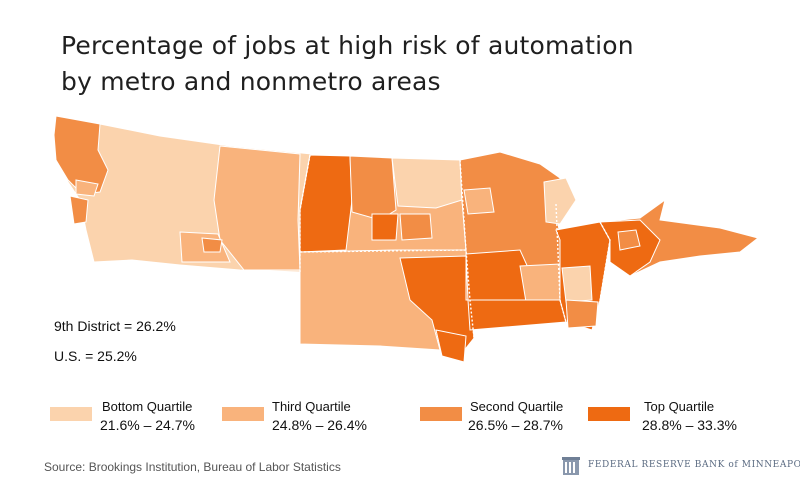 This screenshot has width=800, height=498. What do you see at coordinates (115, 326) in the screenshot?
I see `district-average: 9th District = 26.2%` at bounding box center [115, 326].